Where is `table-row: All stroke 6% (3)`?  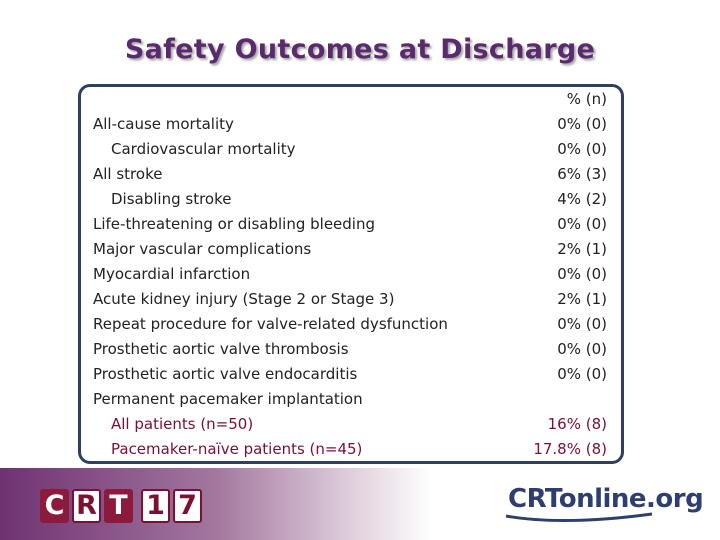 table-row: All stroke 6% (3) is located at coordinates (351, 177).